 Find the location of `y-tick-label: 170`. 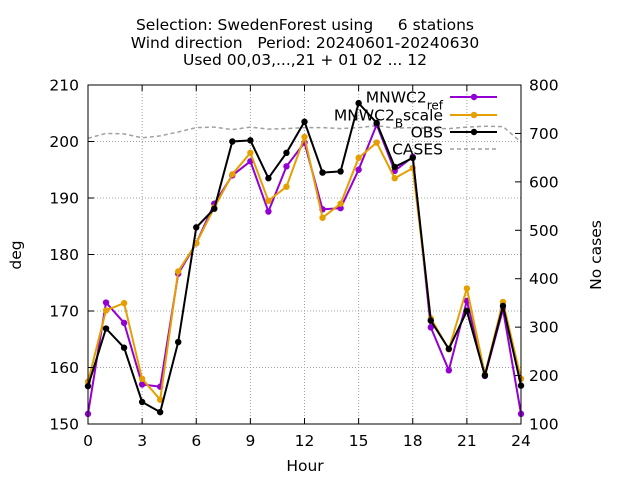

y-tick-label: 170 is located at coordinates (64, 312).